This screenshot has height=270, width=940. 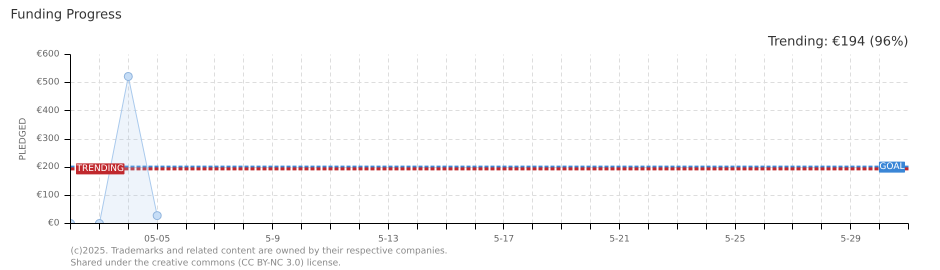 I want to click on text: (c)2025. Trademarks and related content are owned by their respective companies., so click(x=259, y=251).